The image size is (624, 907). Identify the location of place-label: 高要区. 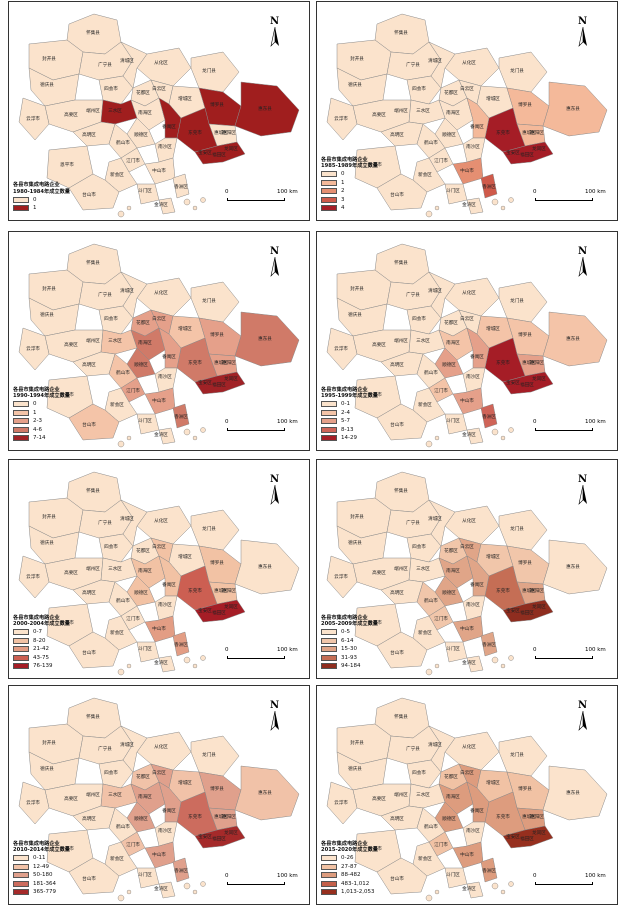
(71, 344).